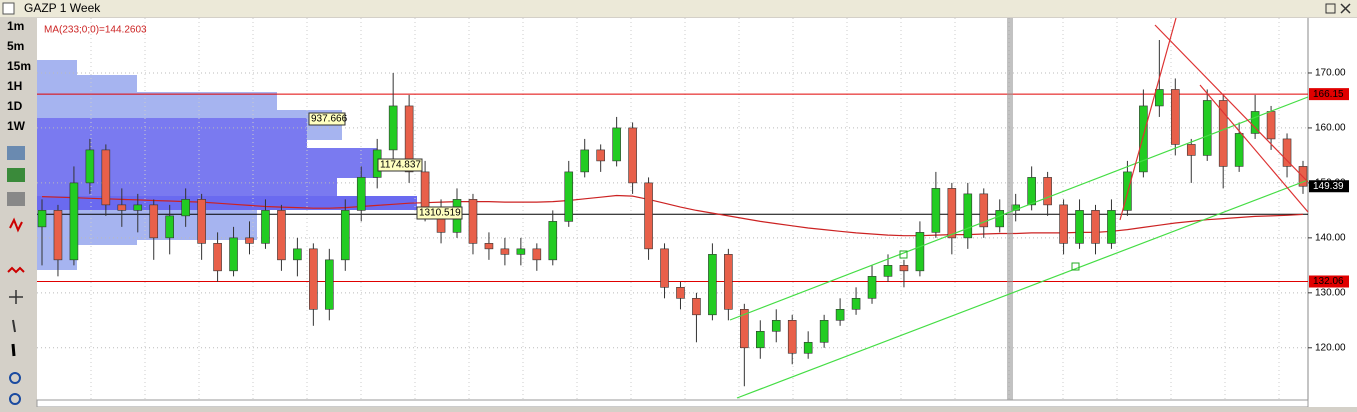  I want to click on title-bar, so click(678, 8).